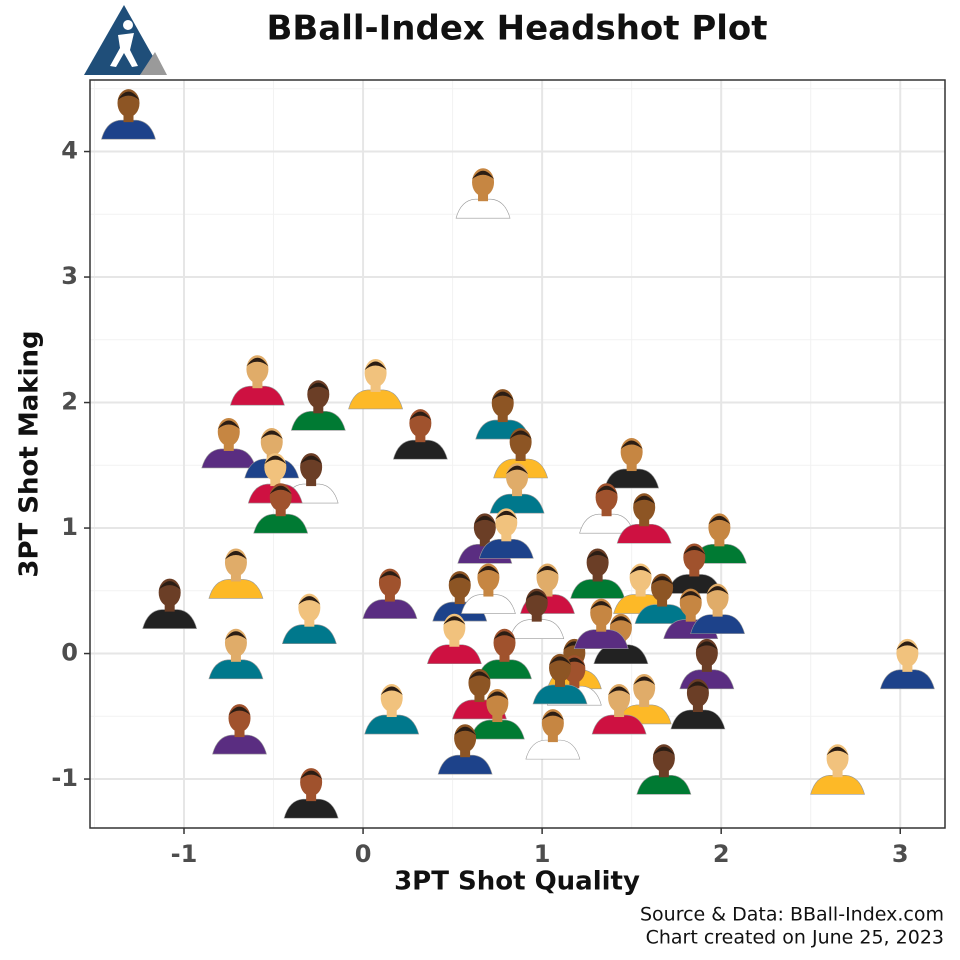 Image resolution: width=960 pixels, height=960 pixels. Describe the element at coordinates (516, 29) in the screenshot. I see `chart-title: BBall-Index Headshot Plot` at that location.